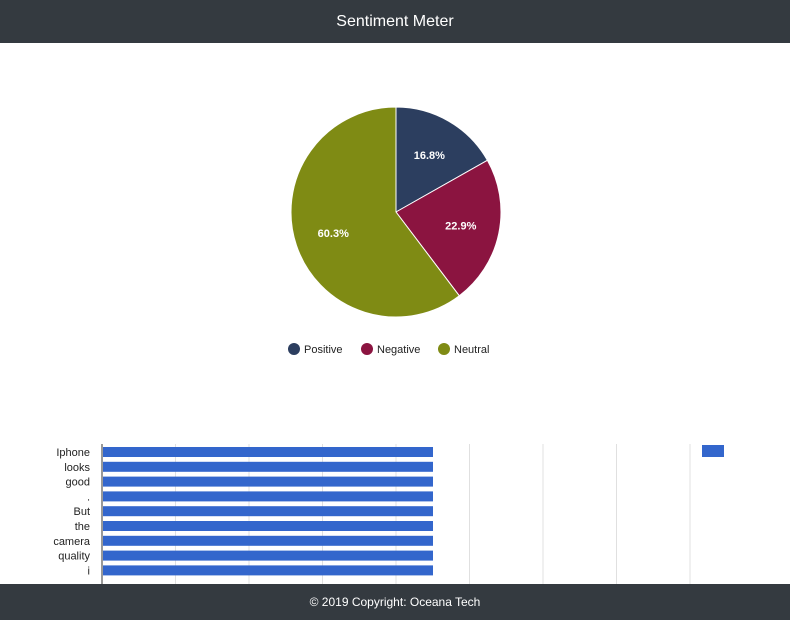 The height and width of the screenshot is (620, 790). I want to click on footer-bar: © 2019 Copyright: Oceana Tech, so click(395, 602).